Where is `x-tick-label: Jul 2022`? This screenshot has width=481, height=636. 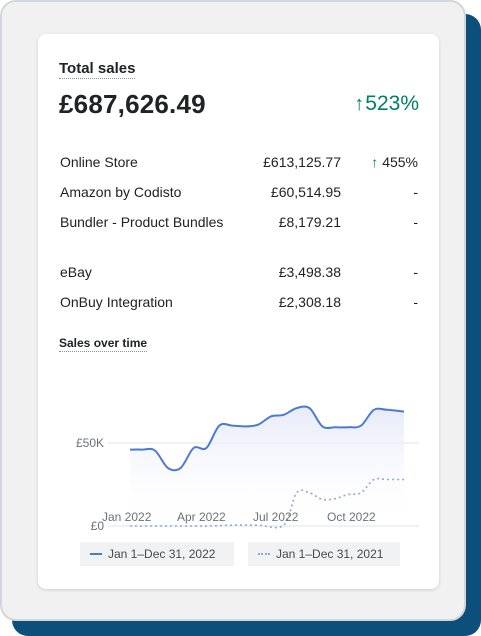
x-tick-label: Jul 2022 is located at coordinates (276, 517).